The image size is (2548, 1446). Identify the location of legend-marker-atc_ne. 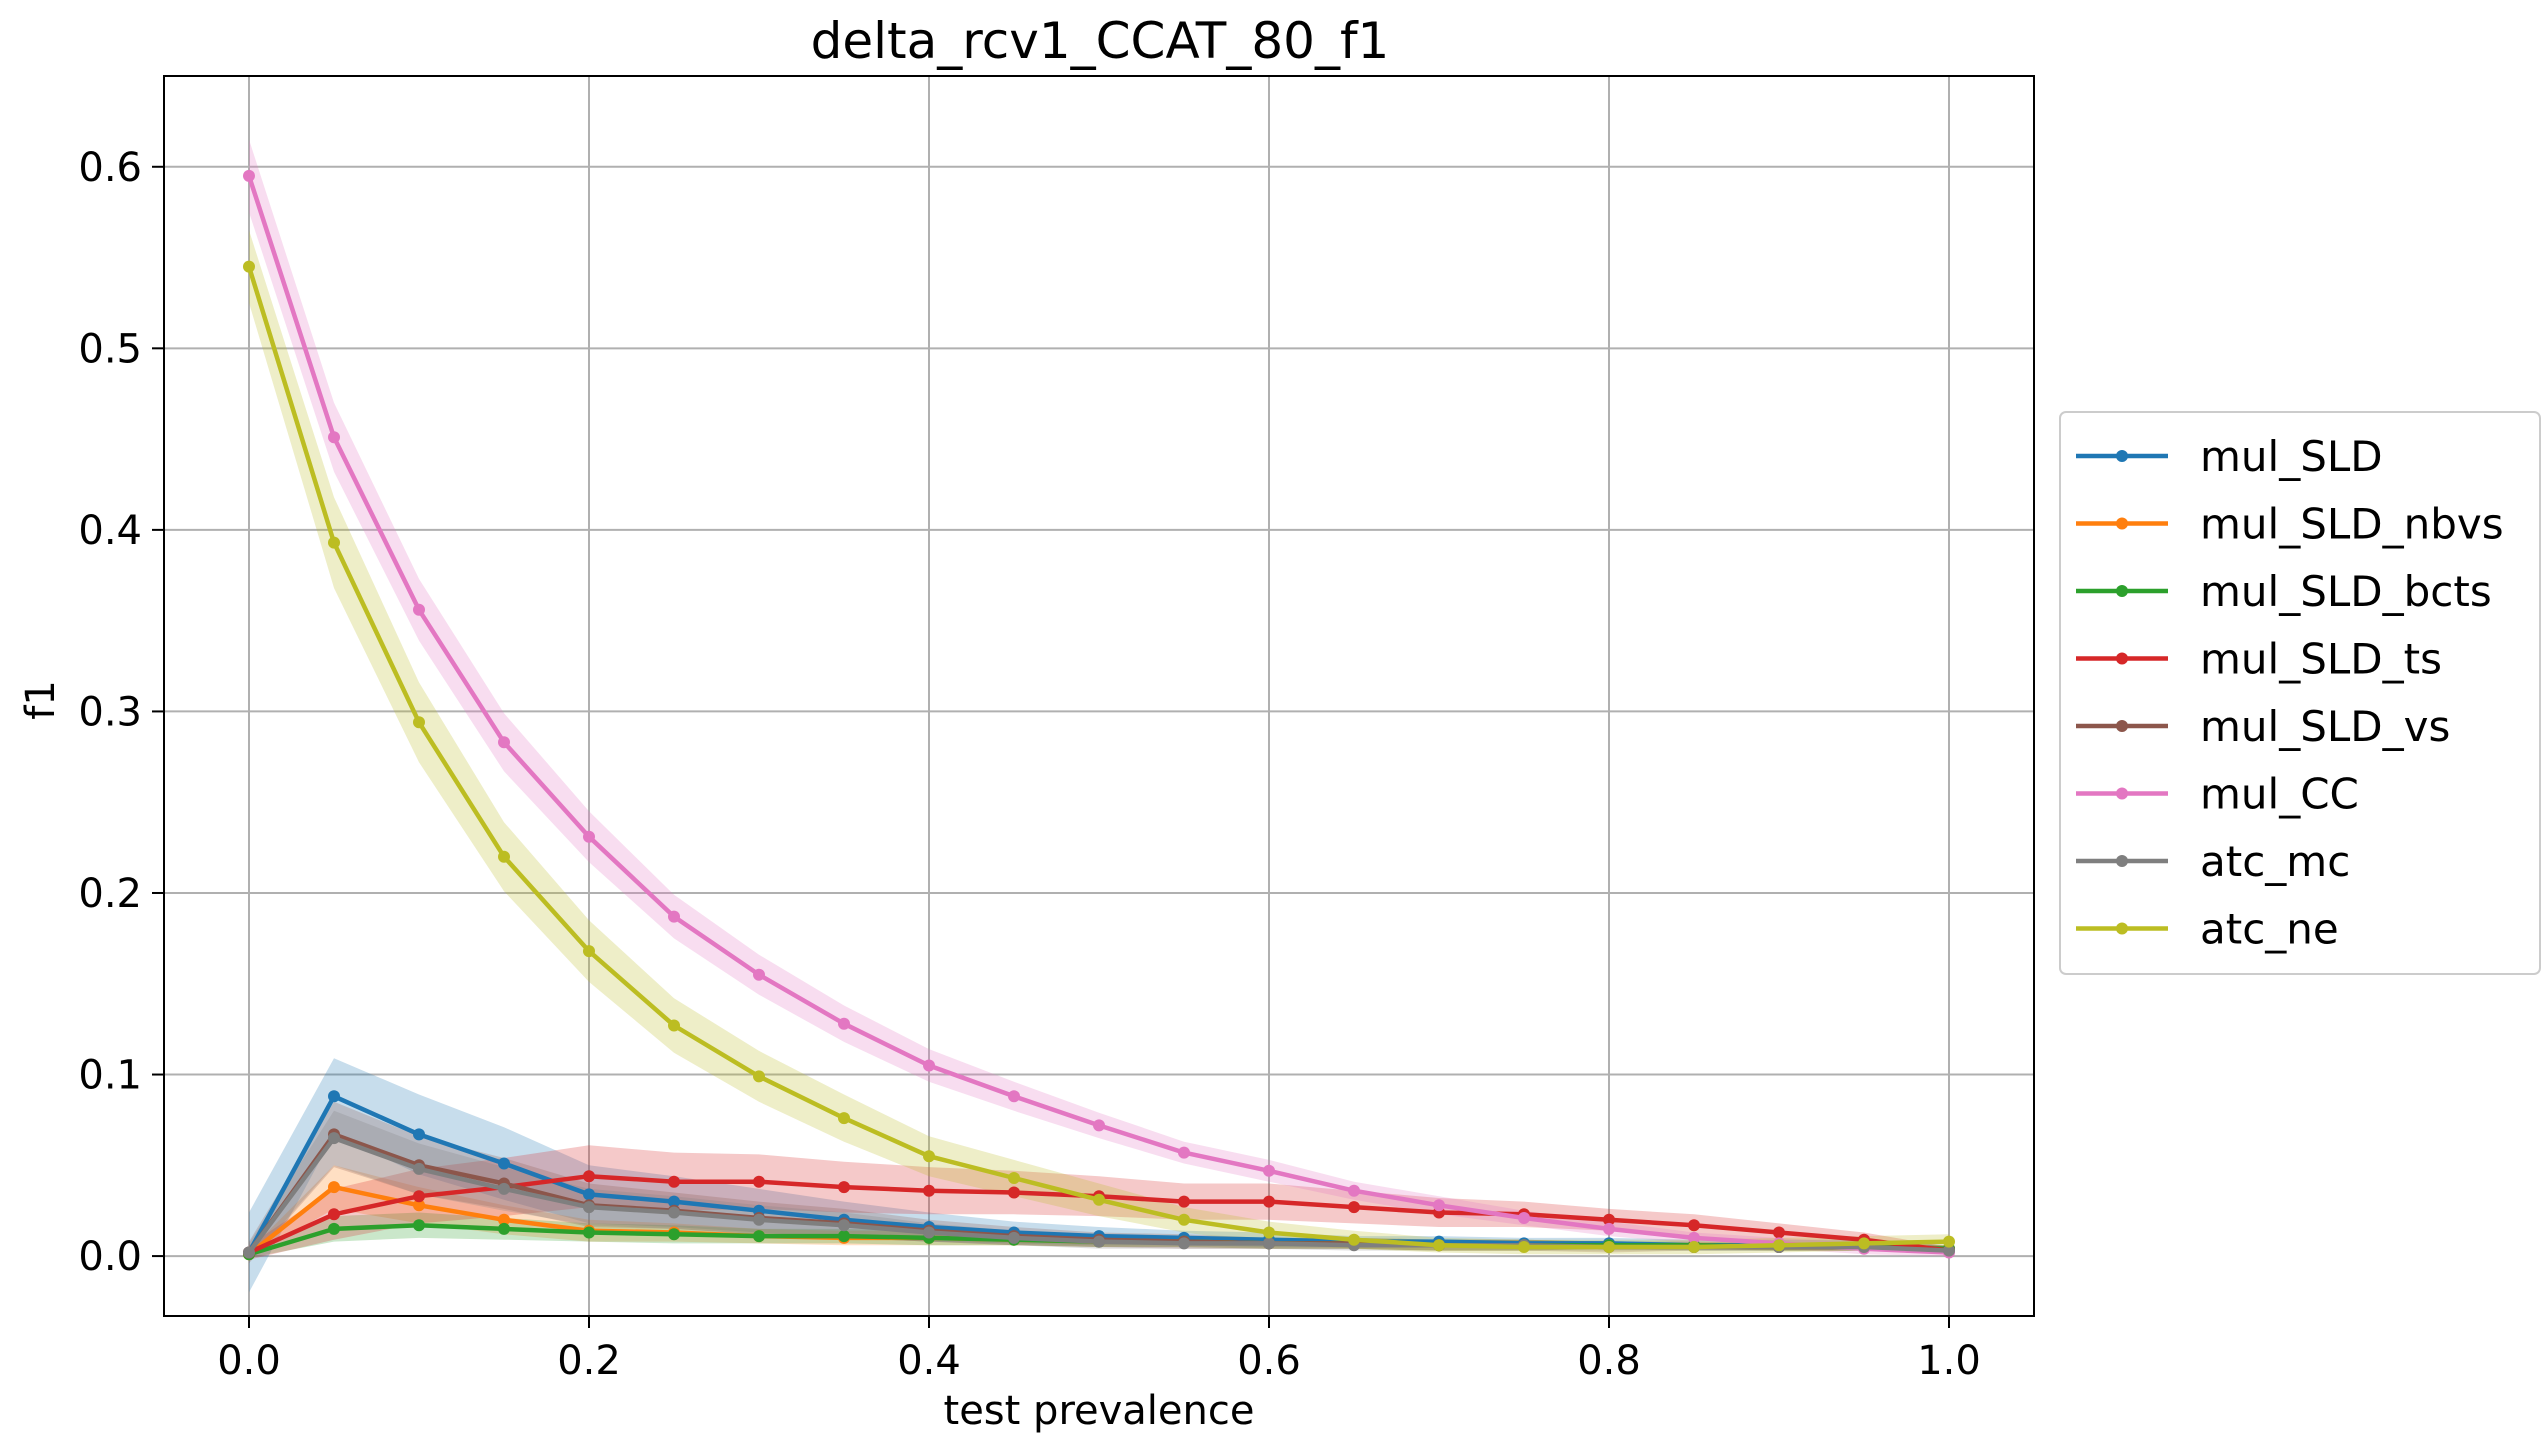
(2122, 928).